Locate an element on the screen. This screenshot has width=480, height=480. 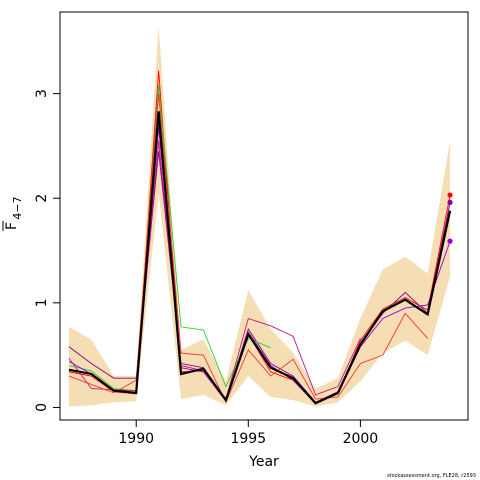
y-axis: 0 1 2 3 is located at coordinates (47, 250).